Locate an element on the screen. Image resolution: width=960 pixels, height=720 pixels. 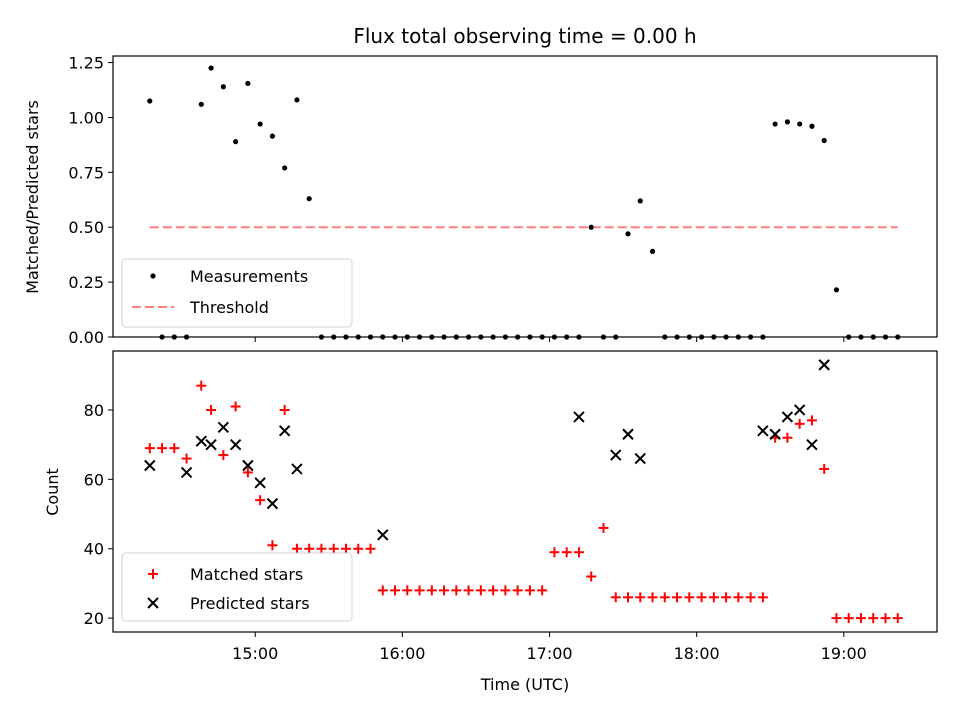
top-y-tick-label: 0.25 is located at coordinates (86, 282).